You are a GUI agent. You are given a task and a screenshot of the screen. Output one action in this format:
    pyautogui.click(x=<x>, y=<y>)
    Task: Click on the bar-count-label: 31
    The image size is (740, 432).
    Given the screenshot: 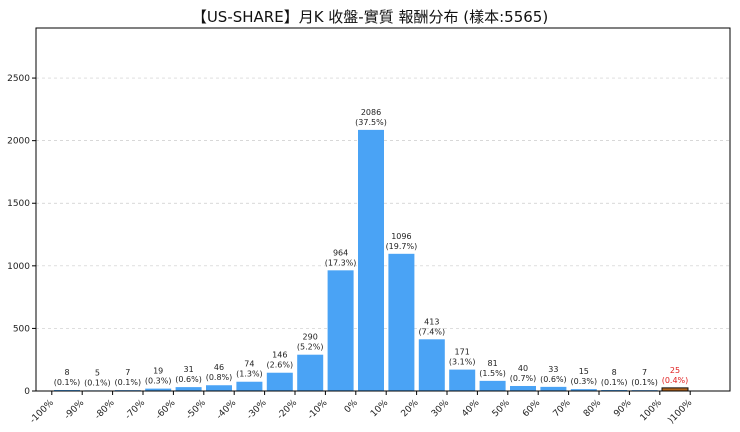 What is the action you would take?
    pyautogui.click(x=189, y=369)
    